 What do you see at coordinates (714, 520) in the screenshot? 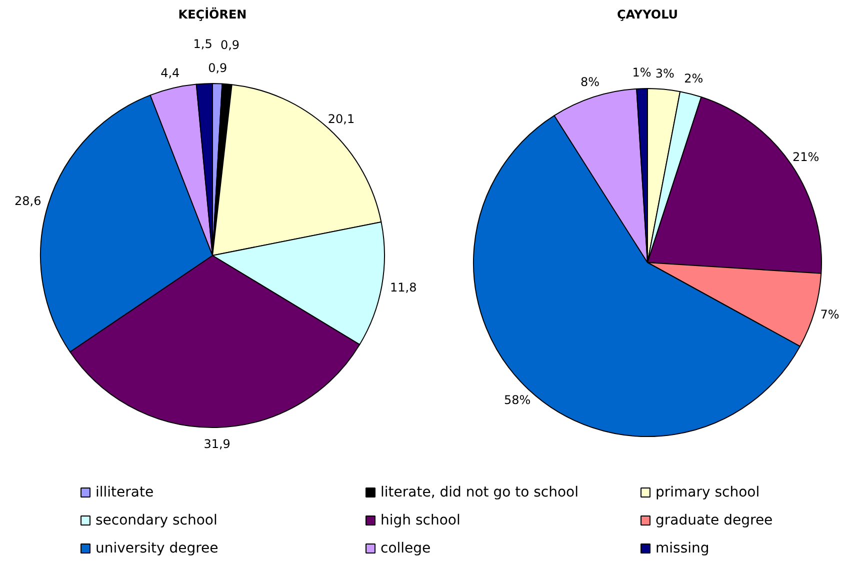
I see `legend-label: graduate degree` at bounding box center [714, 520].